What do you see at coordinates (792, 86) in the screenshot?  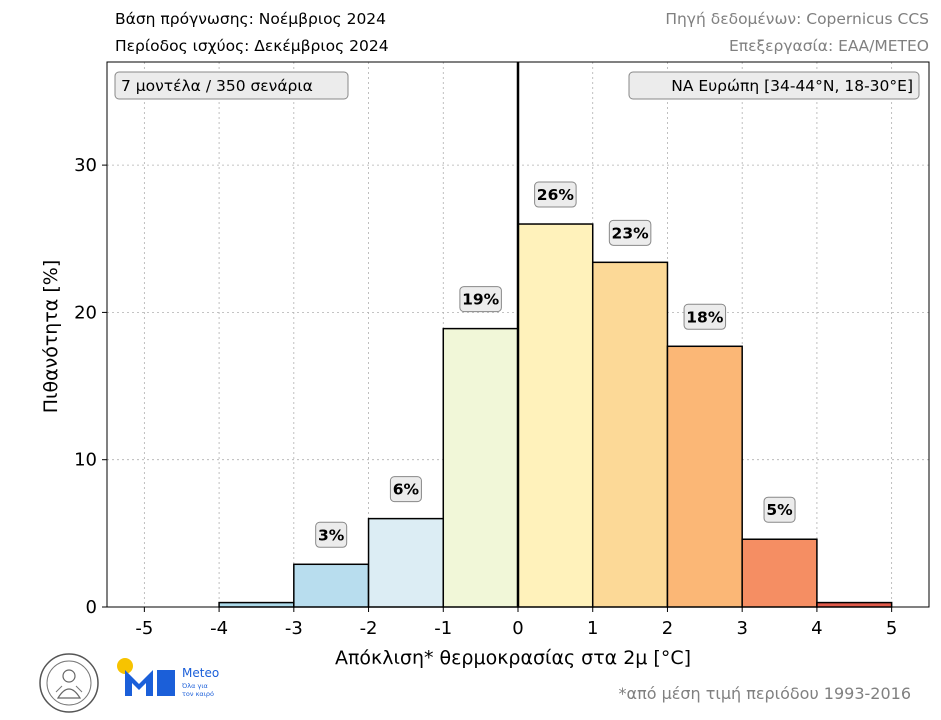 I see `region-annotation: ΝΑ Ευρώπη [34-44°N, 18-30°E]` at bounding box center [792, 86].